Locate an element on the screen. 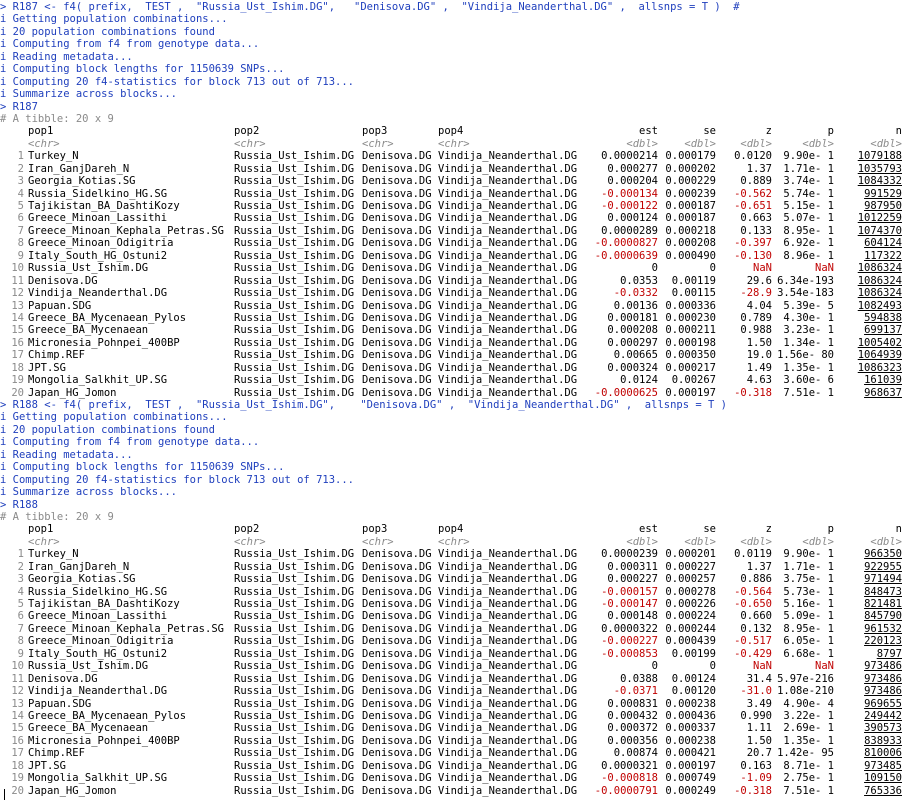 The width and height of the screenshot is (912, 800). cell-se: 0.000179 is located at coordinates (690, 156).